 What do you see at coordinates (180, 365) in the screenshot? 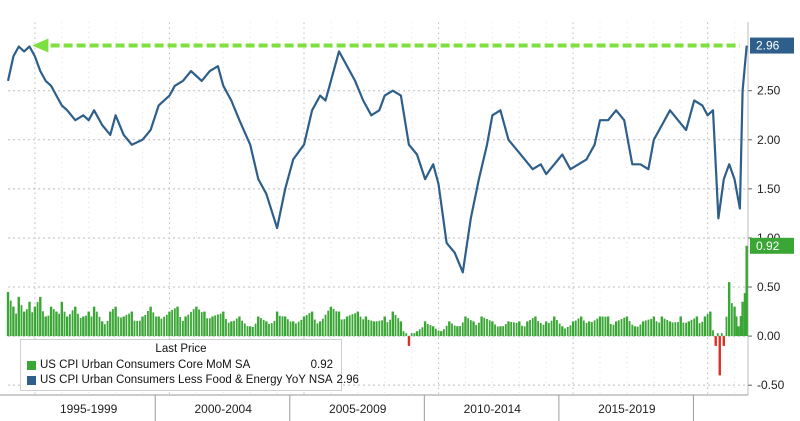
I see `legend-item-core-mom: US CPI Urban Consumers Core MoM SA 0.92` at bounding box center [180, 365].